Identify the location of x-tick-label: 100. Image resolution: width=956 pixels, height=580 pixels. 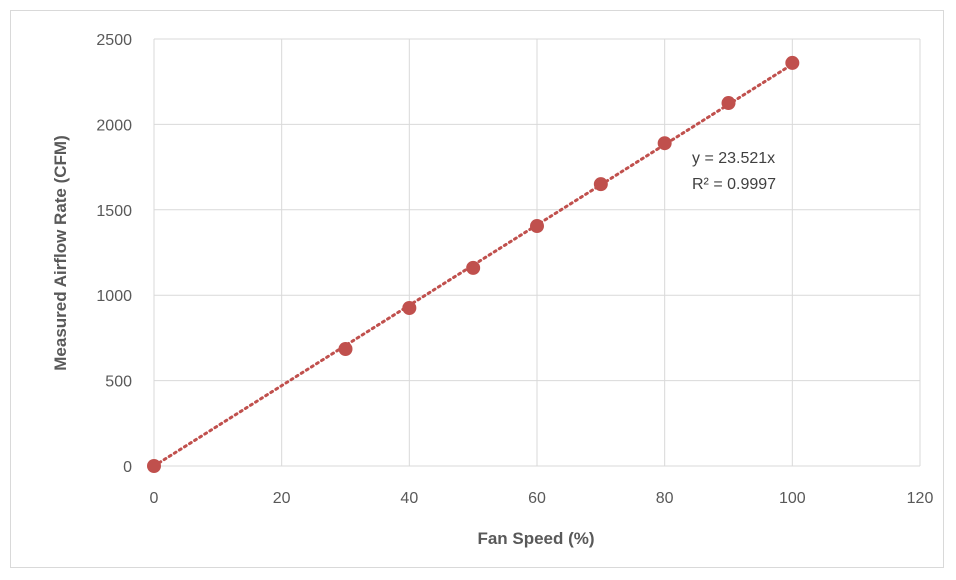
(792, 498).